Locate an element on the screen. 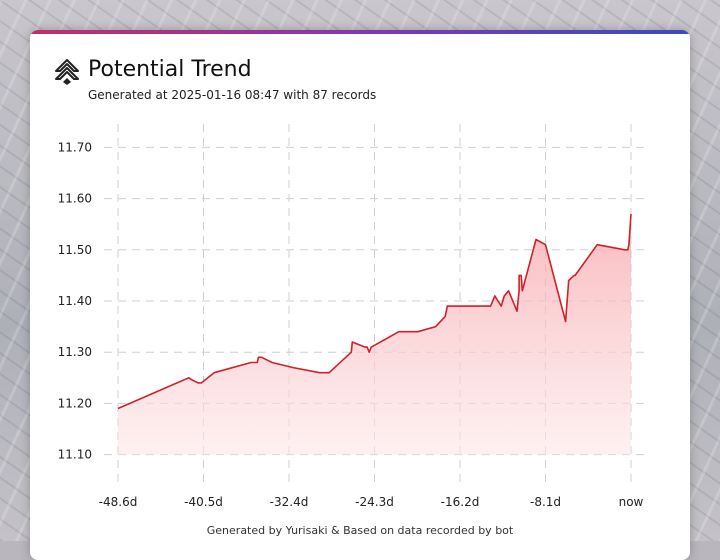 The width and height of the screenshot is (720, 560). x-tick-label: now is located at coordinates (631, 502).